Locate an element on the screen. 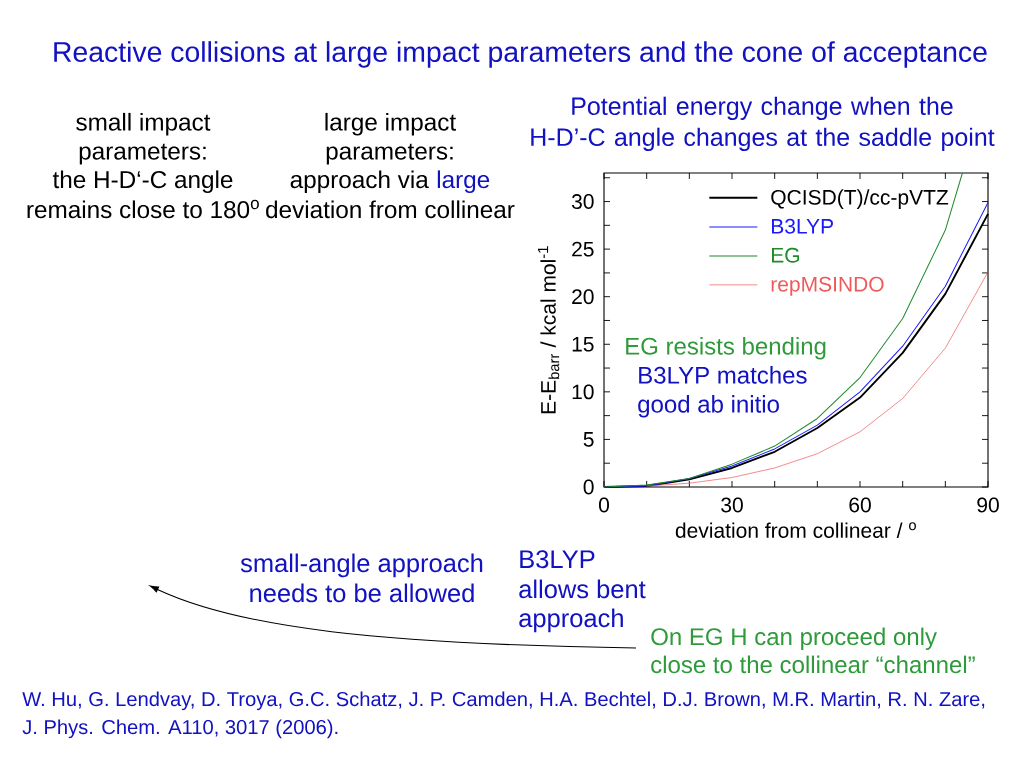  text: large impact is located at coordinates (390, 124).